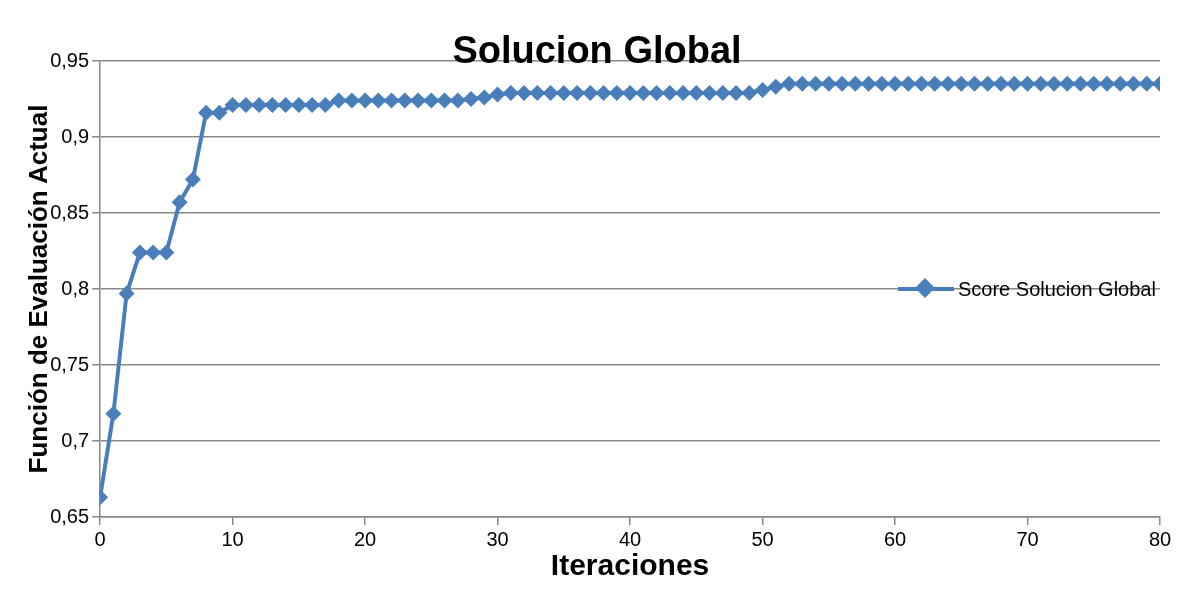 The image size is (1186, 589). I want to click on y-tick-label: 0,7, so click(75, 439).